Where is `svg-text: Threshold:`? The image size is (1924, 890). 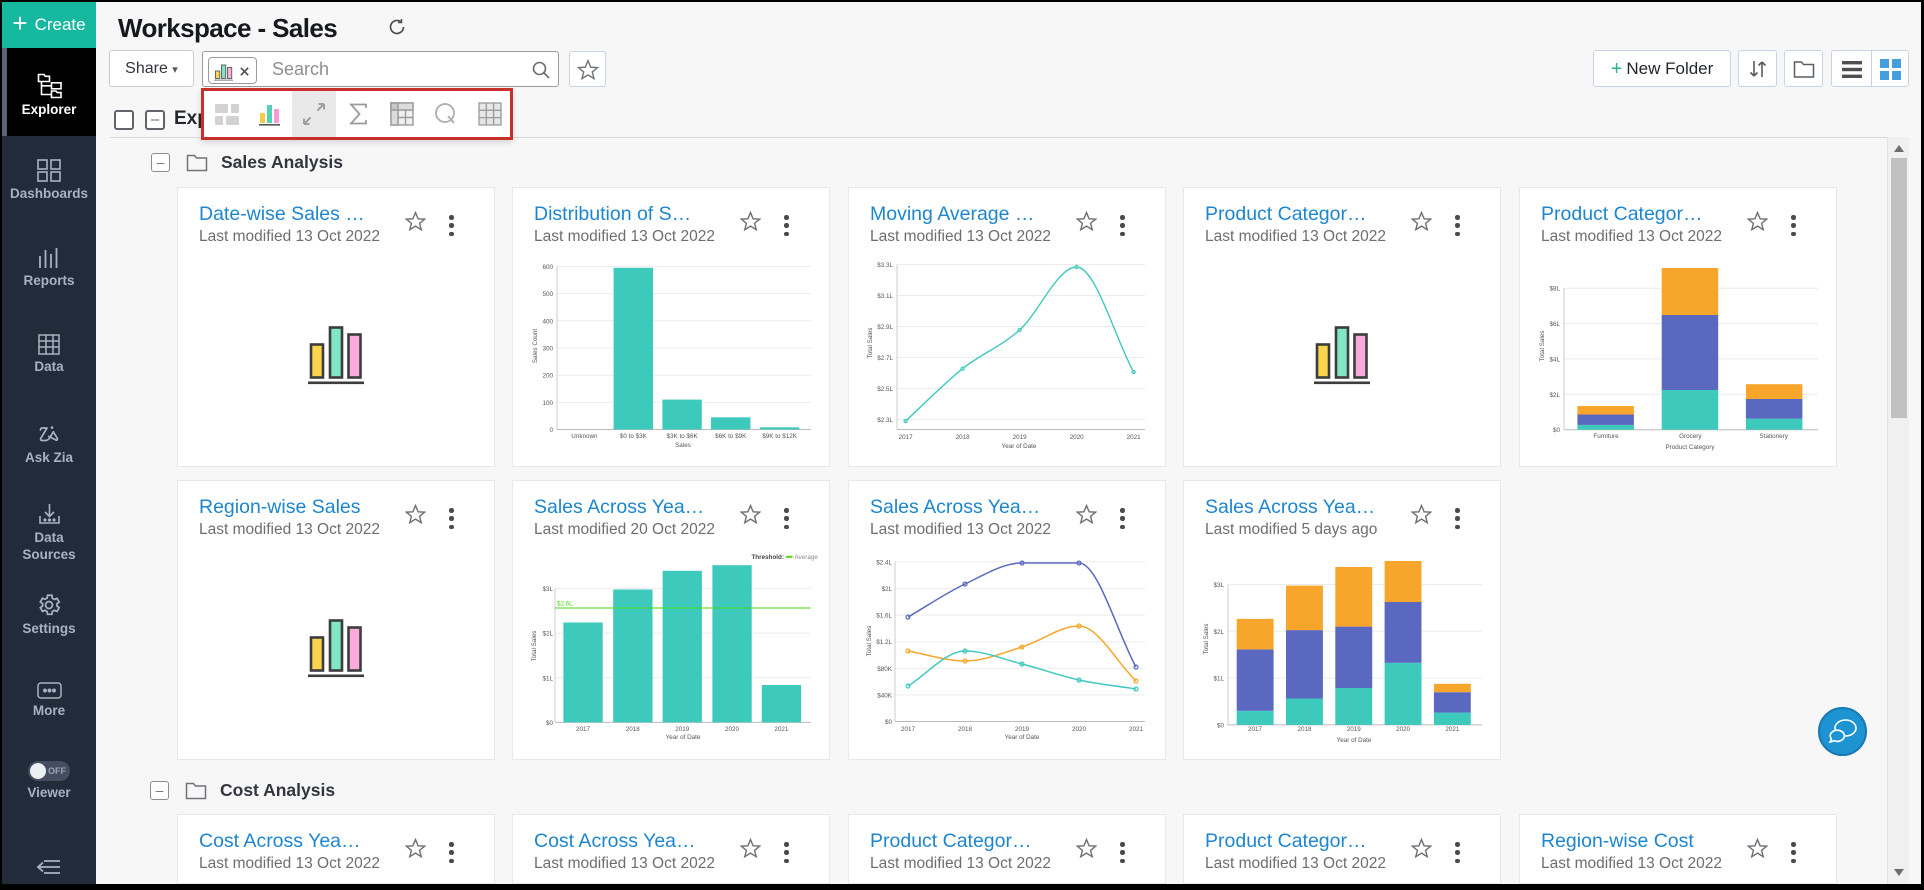
svg-text: Threshold: is located at coordinates (767, 557).